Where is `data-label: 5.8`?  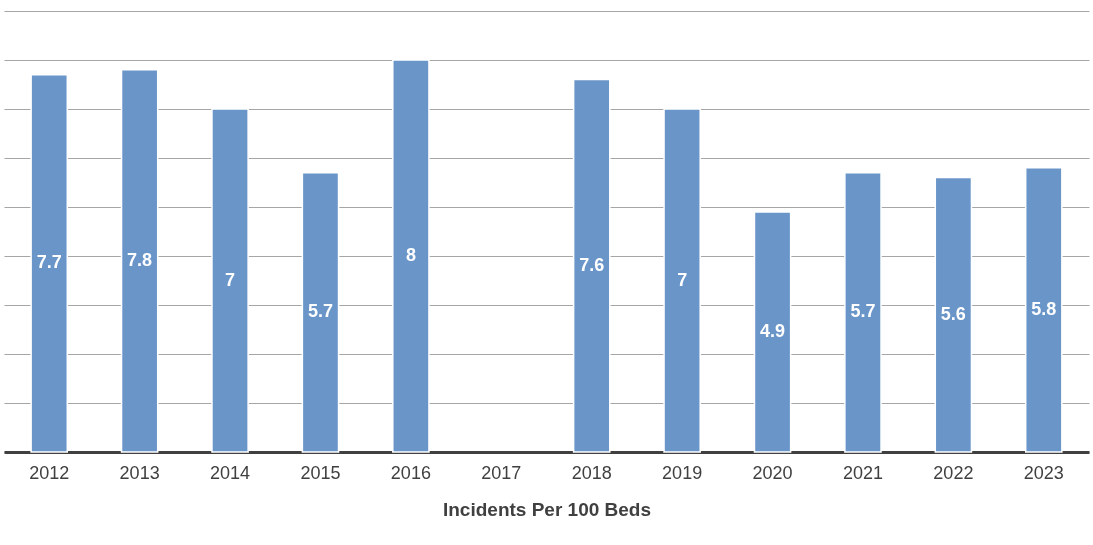 data-label: 5.8 is located at coordinates (1044, 308).